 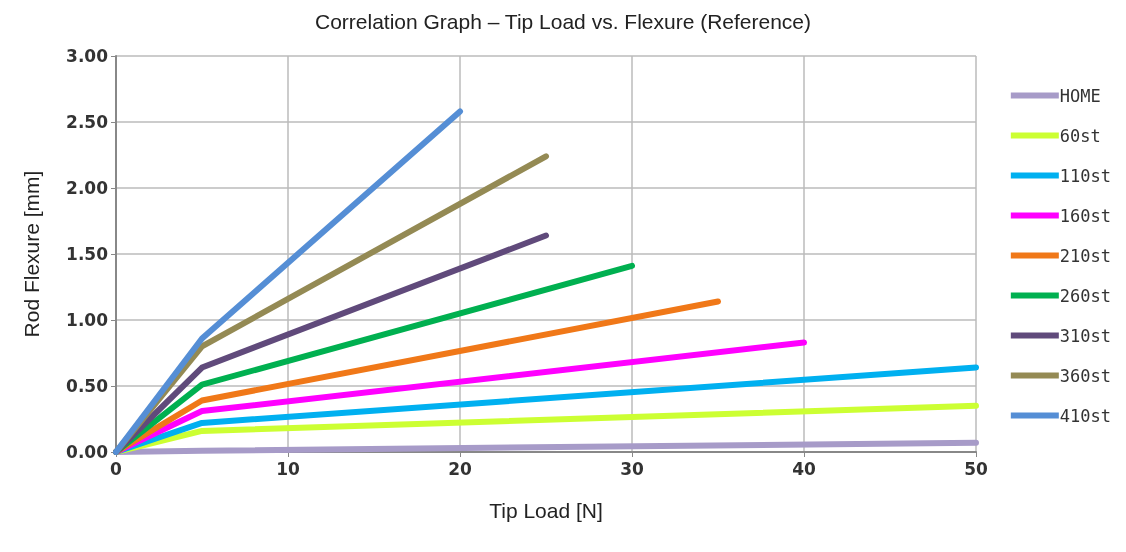 What do you see at coordinates (1080, 95) in the screenshot?
I see `legend-label: HOME` at bounding box center [1080, 95].